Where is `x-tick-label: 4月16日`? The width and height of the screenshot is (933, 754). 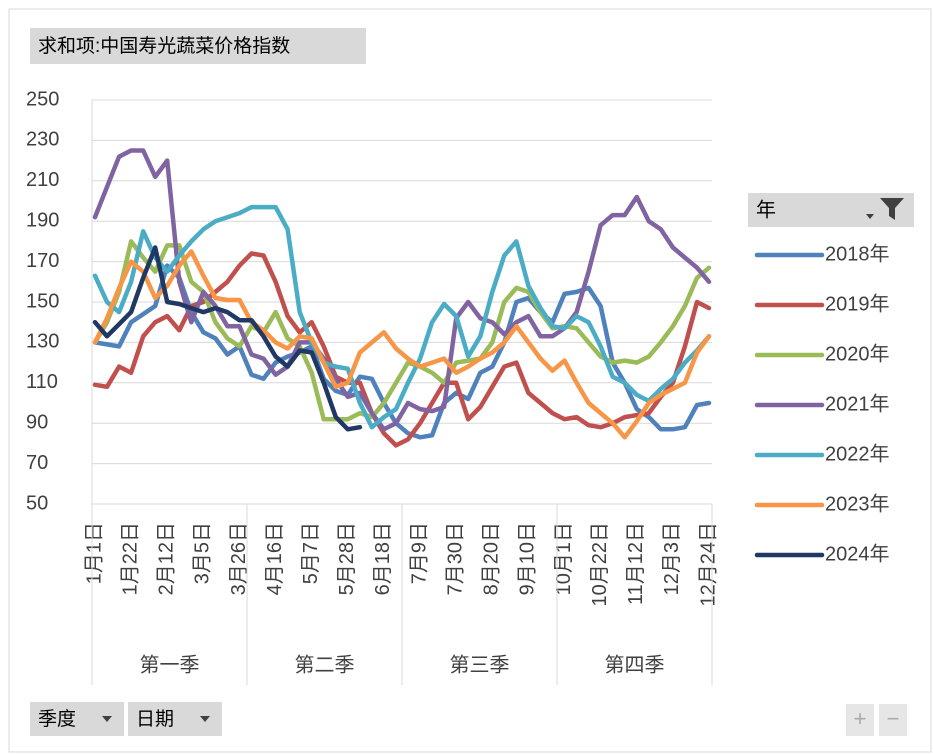 x-tick-label: 4月16日 is located at coordinates (275, 558).